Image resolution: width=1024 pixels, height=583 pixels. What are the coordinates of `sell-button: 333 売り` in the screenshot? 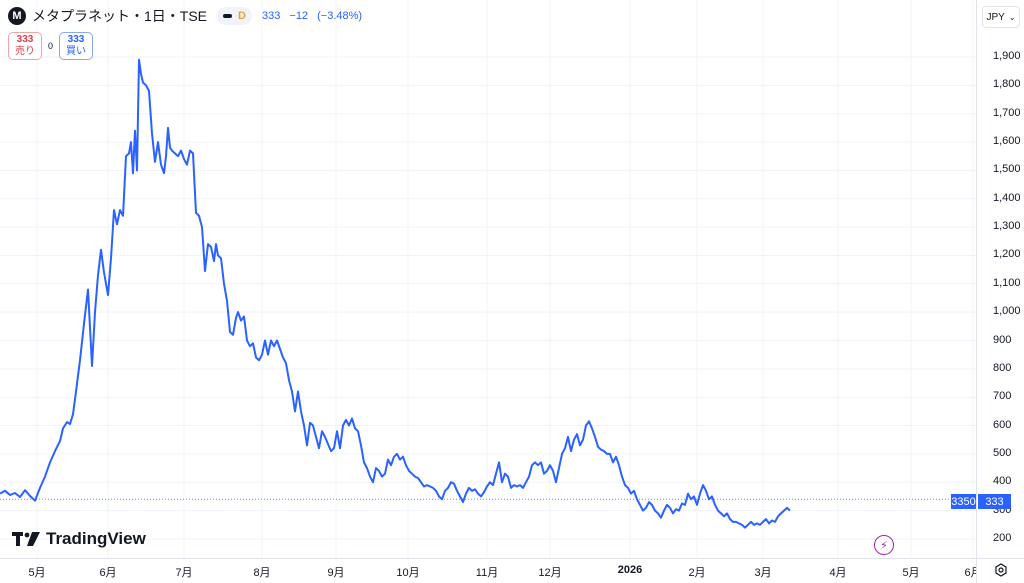 It's located at (25, 46).